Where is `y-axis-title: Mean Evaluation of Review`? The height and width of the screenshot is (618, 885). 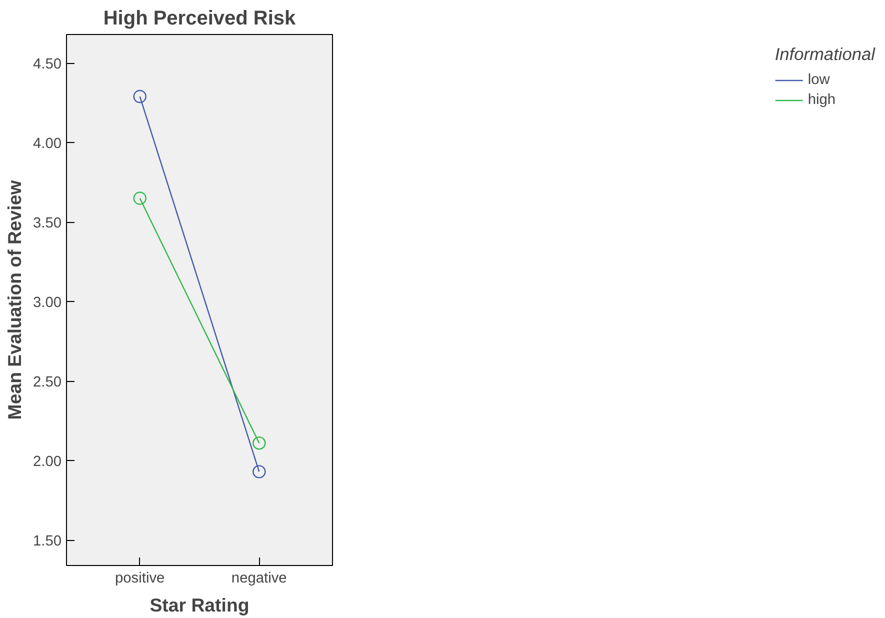
y-axis-title: Mean Evaluation of Review is located at coordinates (14, 300).